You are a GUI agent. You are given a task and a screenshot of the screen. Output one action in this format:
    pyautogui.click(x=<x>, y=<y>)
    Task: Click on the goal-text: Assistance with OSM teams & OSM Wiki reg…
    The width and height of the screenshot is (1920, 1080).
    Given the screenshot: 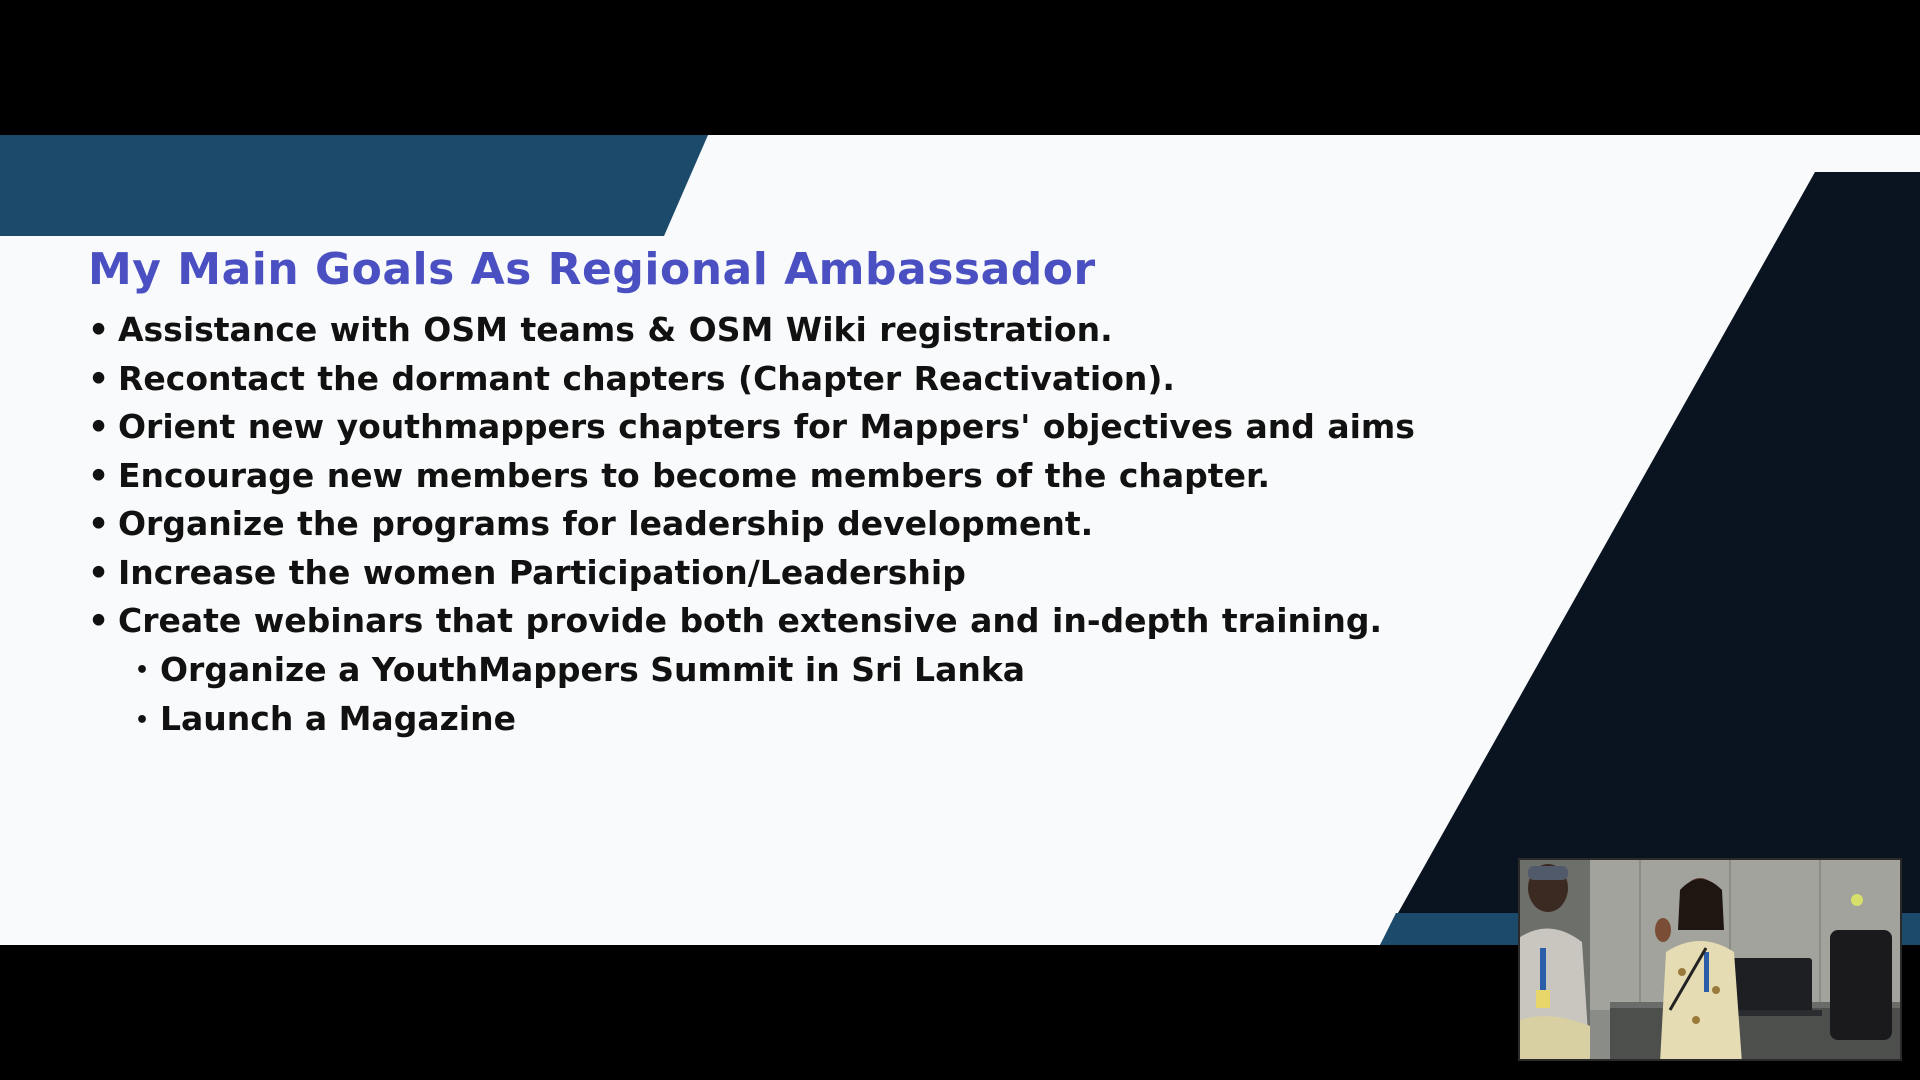 What is the action you would take?
    pyautogui.click(x=615, y=329)
    